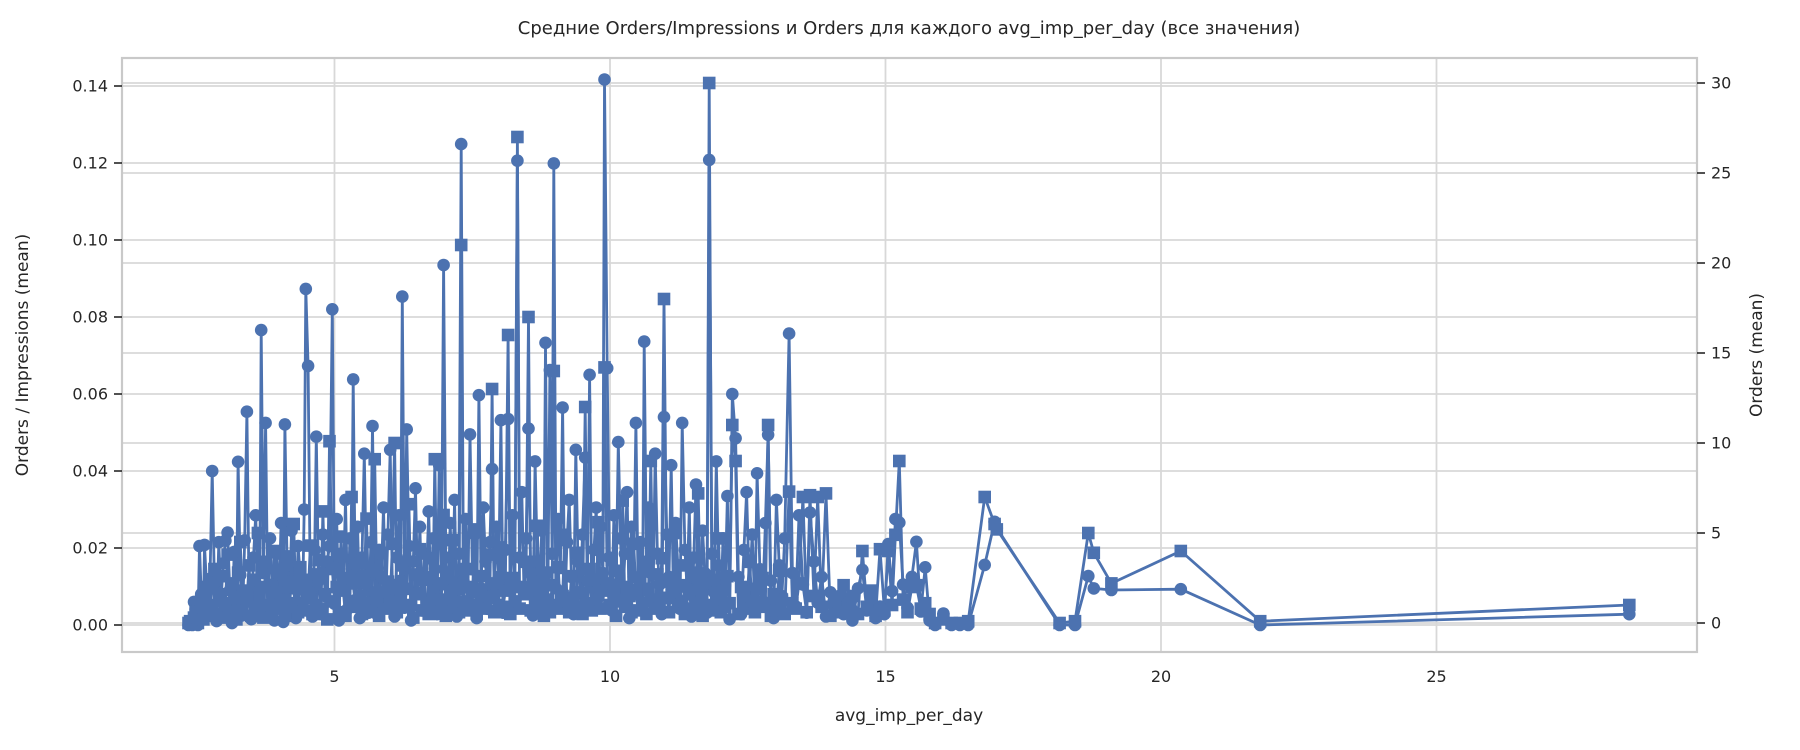 This screenshot has height=750, width=1800. I want to click on y-right-tick-label: 15, so click(1721, 353).